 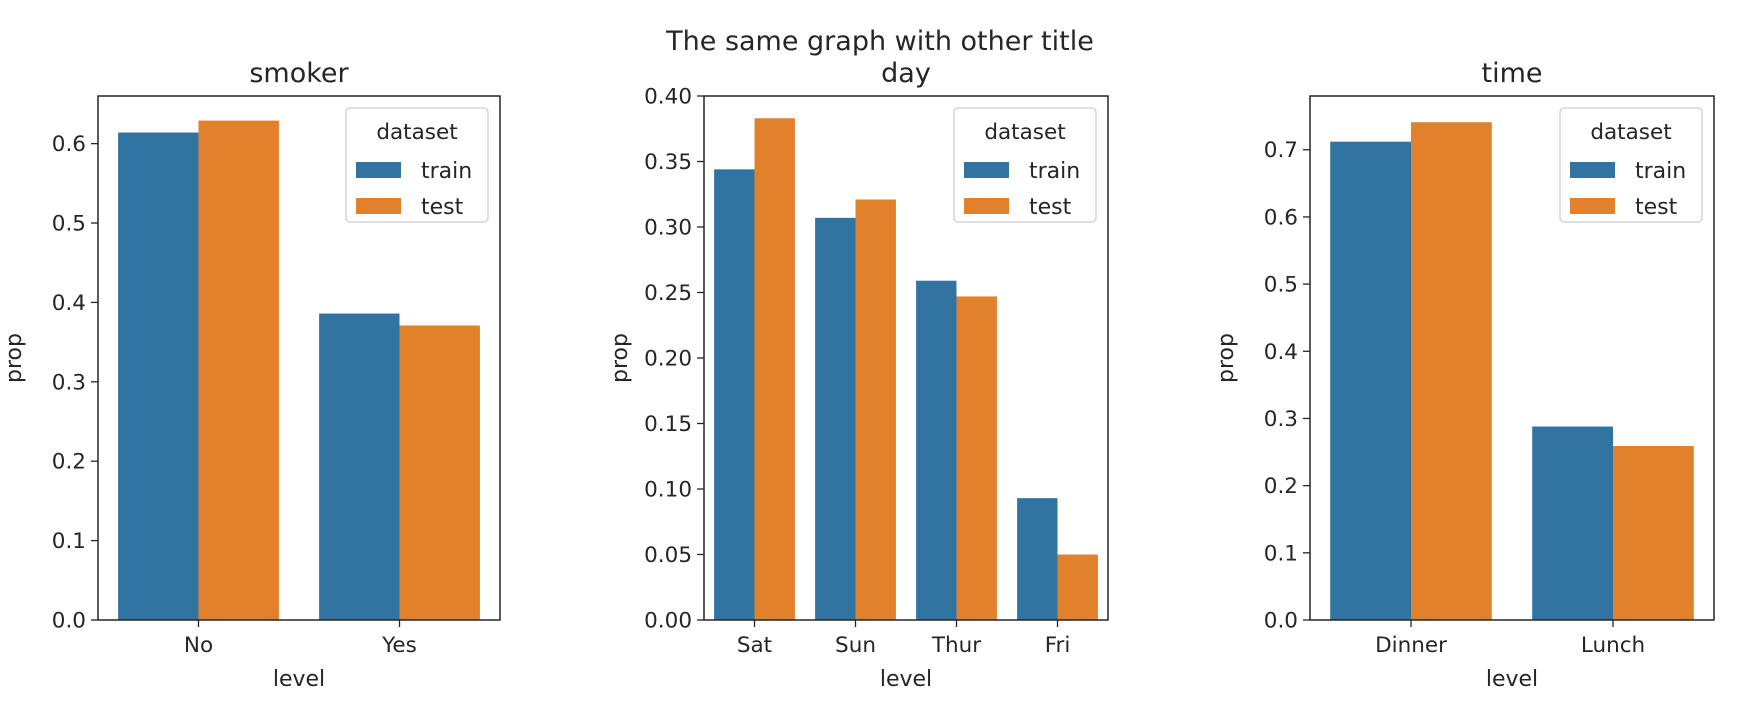 What do you see at coordinates (668, 97) in the screenshot?
I see `y-tick-label: 0.40` at bounding box center [668, 97].